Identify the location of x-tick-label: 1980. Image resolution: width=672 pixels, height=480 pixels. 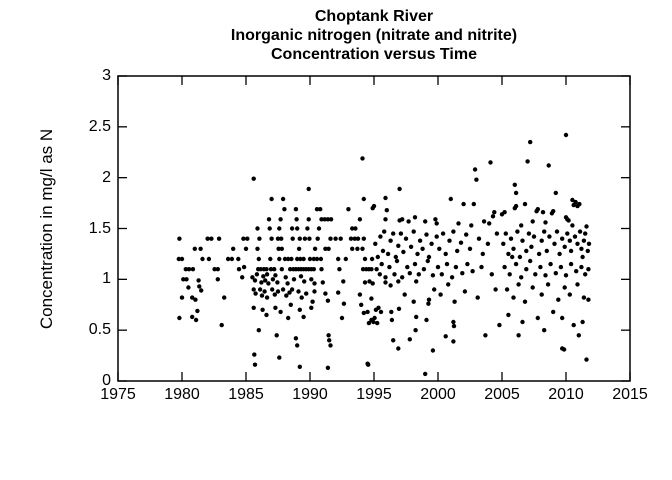
(182, 394).